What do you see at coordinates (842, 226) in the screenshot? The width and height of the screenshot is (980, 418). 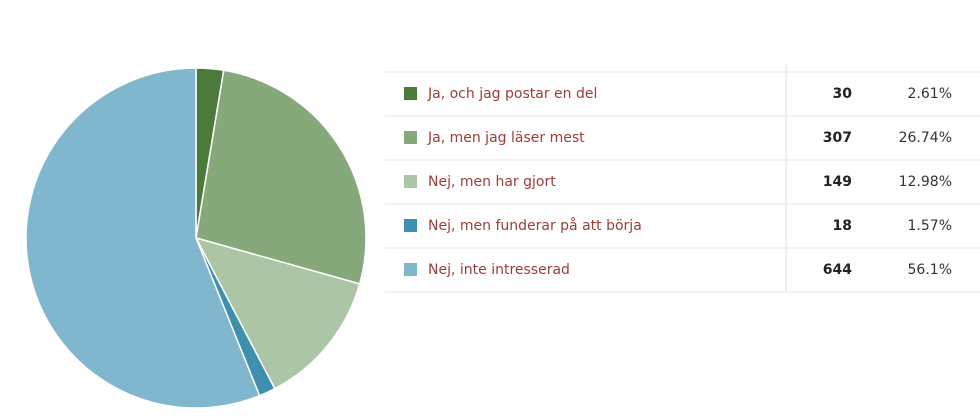 I see `count: 18` at bounding box center [842, 226].